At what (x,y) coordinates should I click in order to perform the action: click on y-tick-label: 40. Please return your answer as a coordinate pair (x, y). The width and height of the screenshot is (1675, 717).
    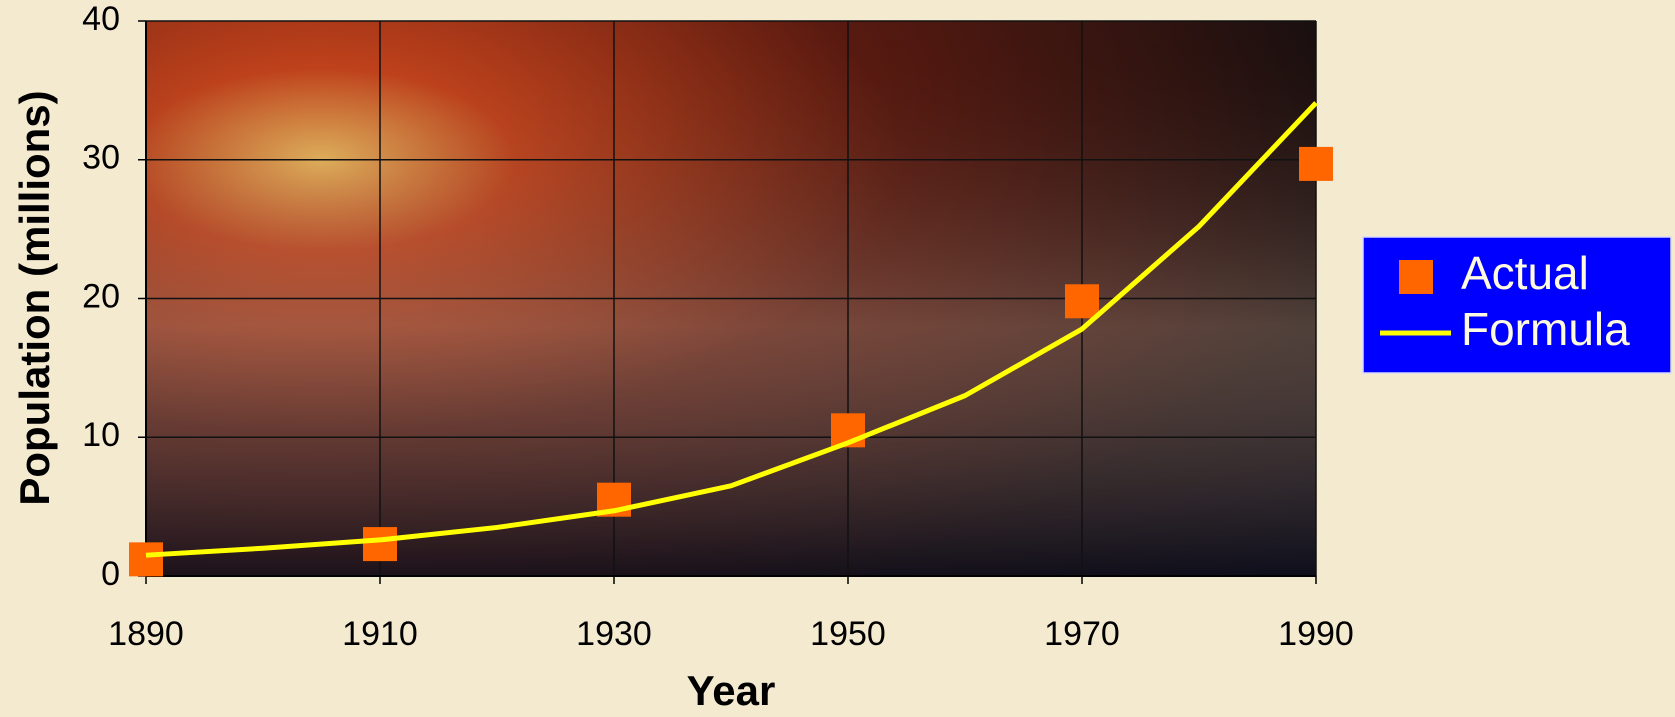
    Looking at the image, I should click on (101, 19).